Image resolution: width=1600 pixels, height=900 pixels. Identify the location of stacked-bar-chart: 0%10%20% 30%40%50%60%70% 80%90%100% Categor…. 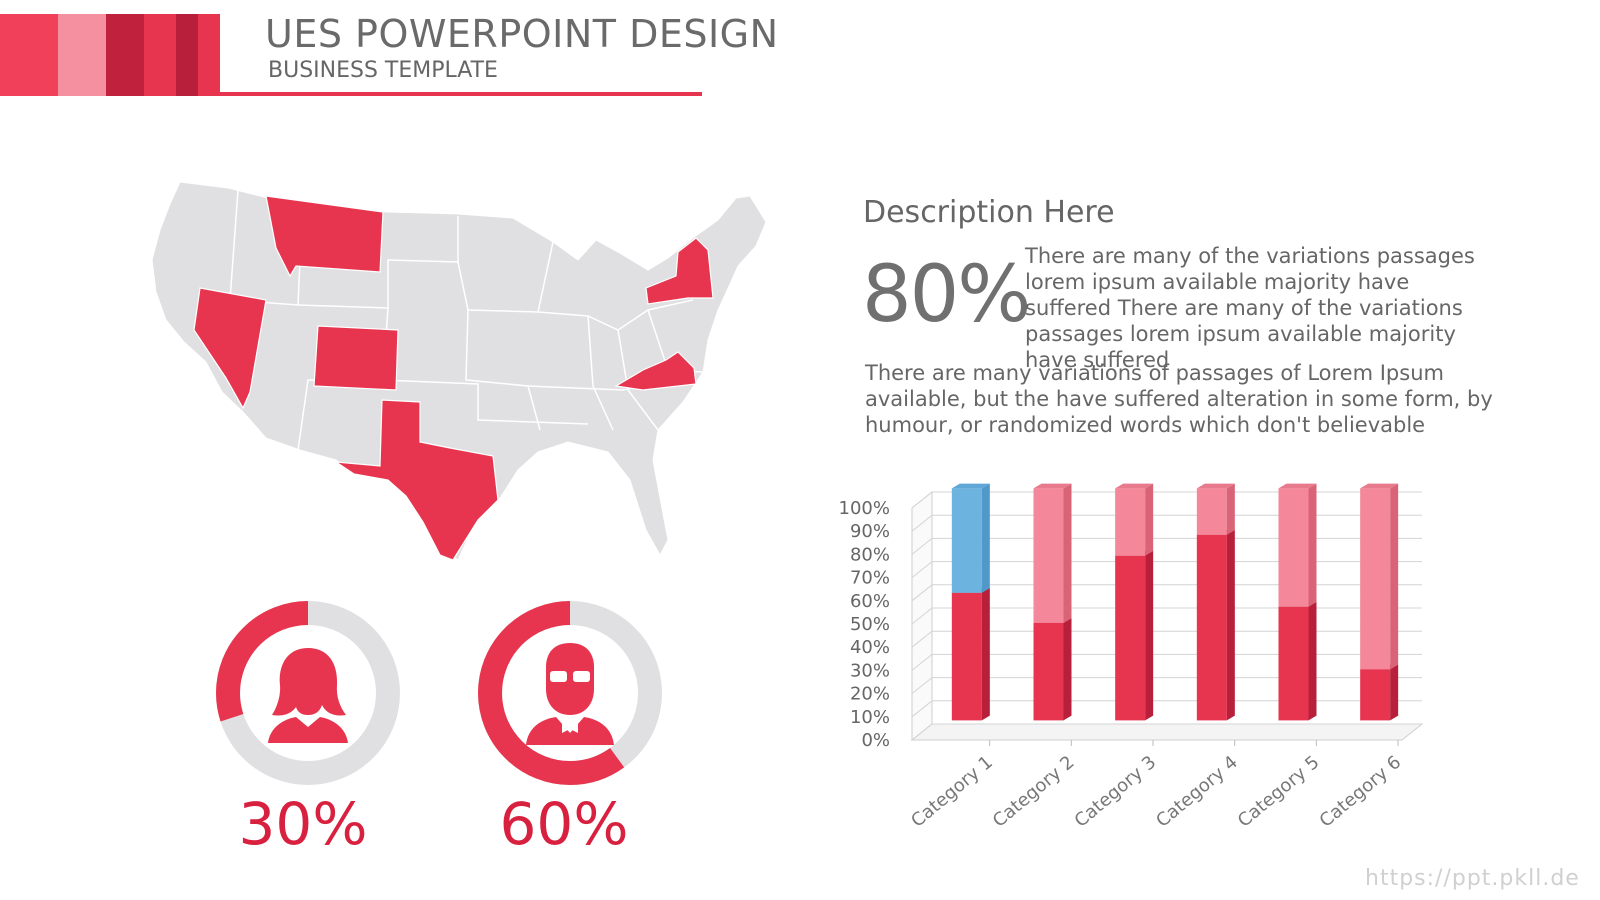
(1132, 657).